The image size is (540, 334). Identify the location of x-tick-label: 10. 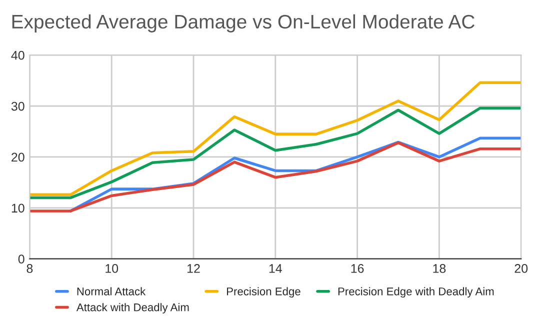
(112, 268).